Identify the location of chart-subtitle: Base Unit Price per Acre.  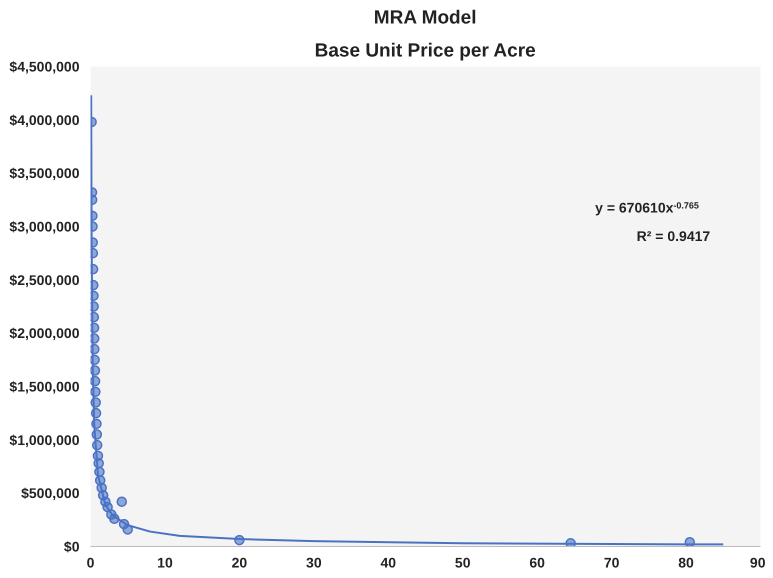
(425, 51).